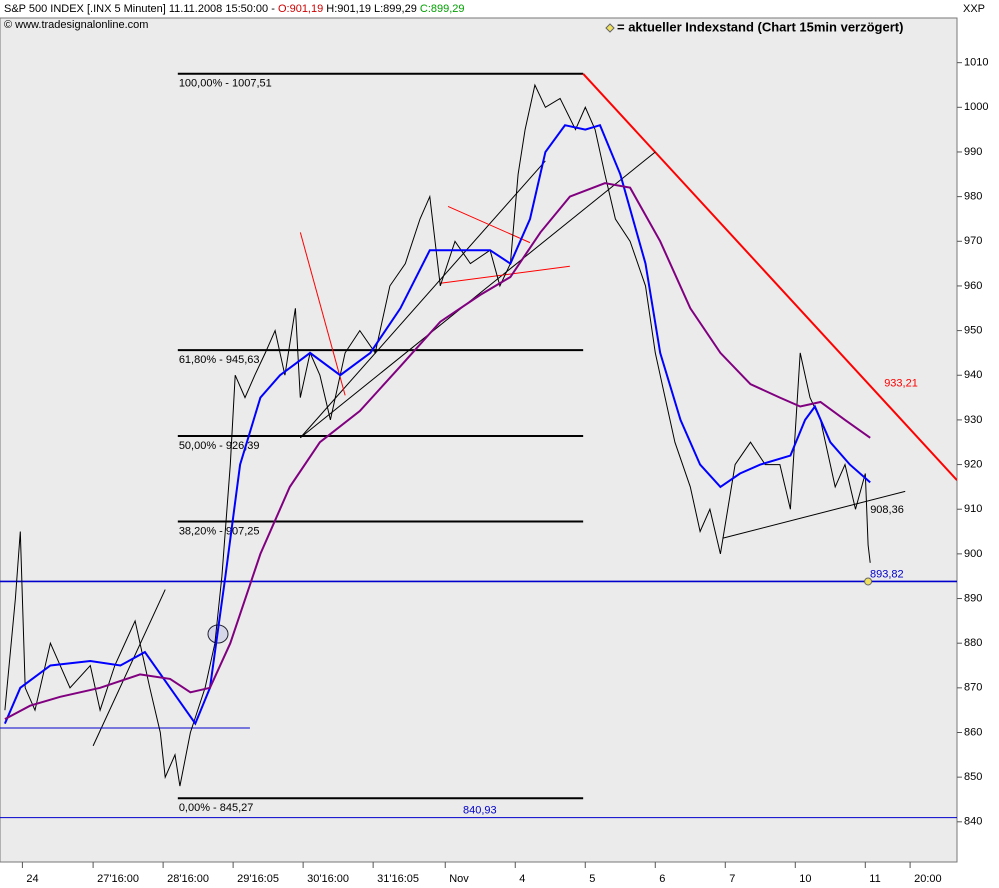  Describe the element at coordinates (973, 688) in the screenshot. I see `y-tick-label: 870` at that location.